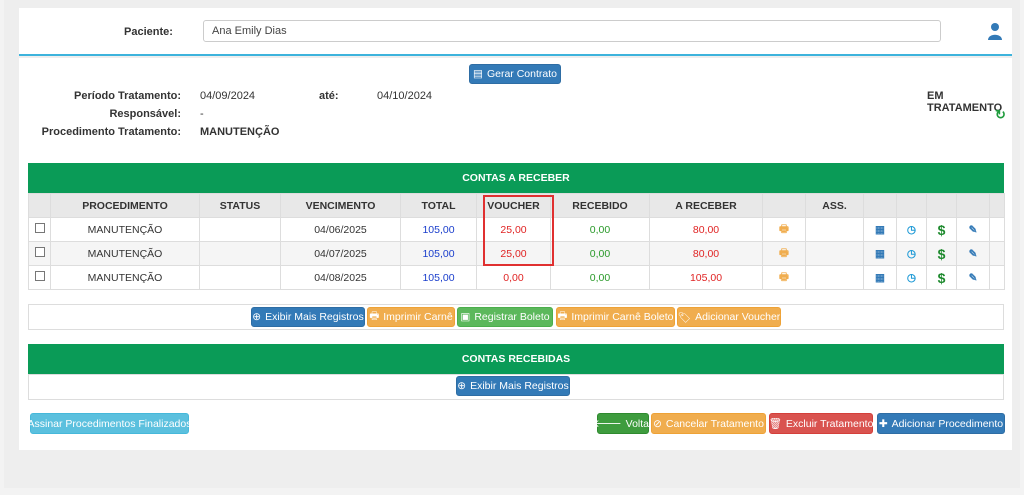  What do you see at coordinates (883, 423) in the screenshot?
I see `plus-icon: ✚` at bounding box center [883, 423].